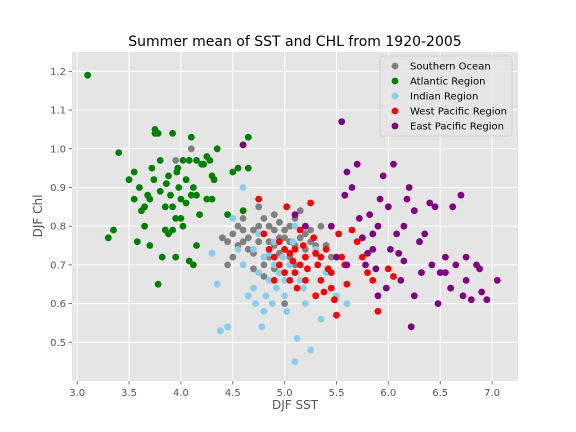 The image size is (576, 432). What do you see at coordinates (129, 393) in the screenshot?
I see `x-tick-label: 3.5` at bounding box center [129, 393].